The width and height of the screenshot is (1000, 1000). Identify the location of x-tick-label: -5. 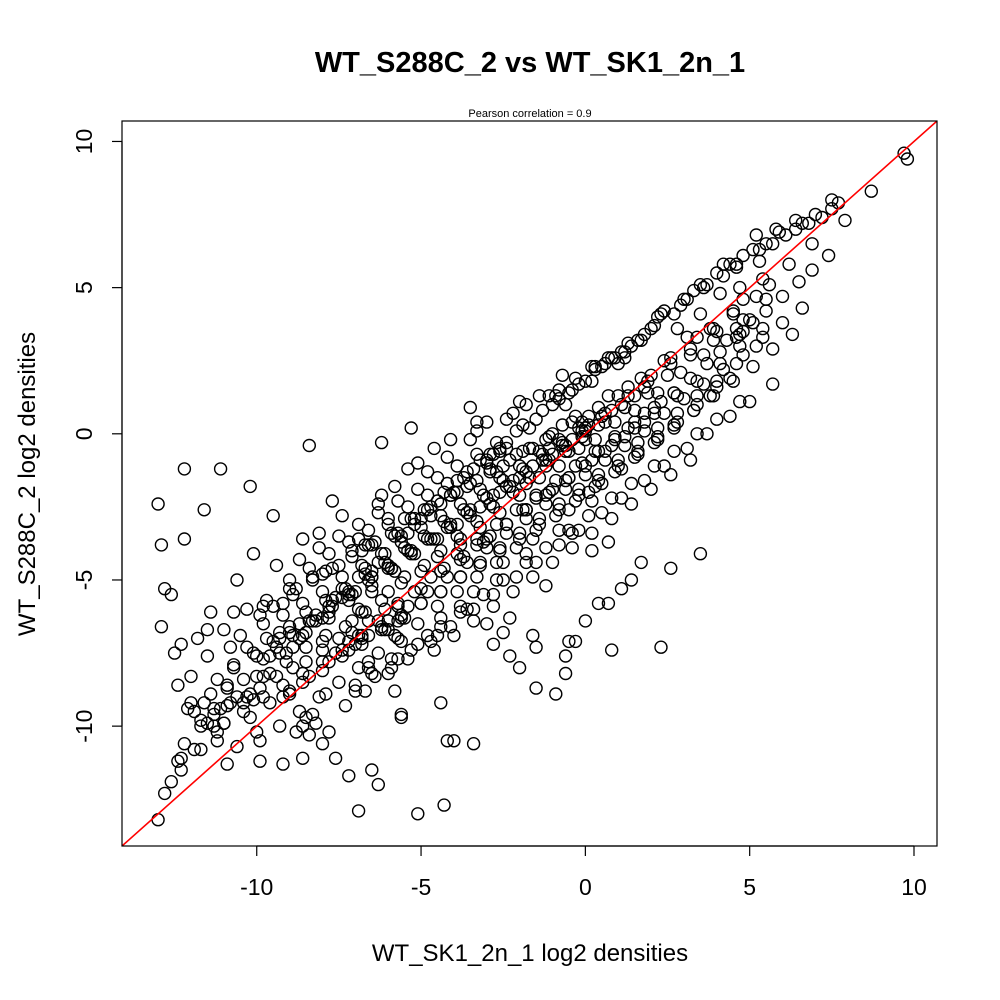
(421, 887).